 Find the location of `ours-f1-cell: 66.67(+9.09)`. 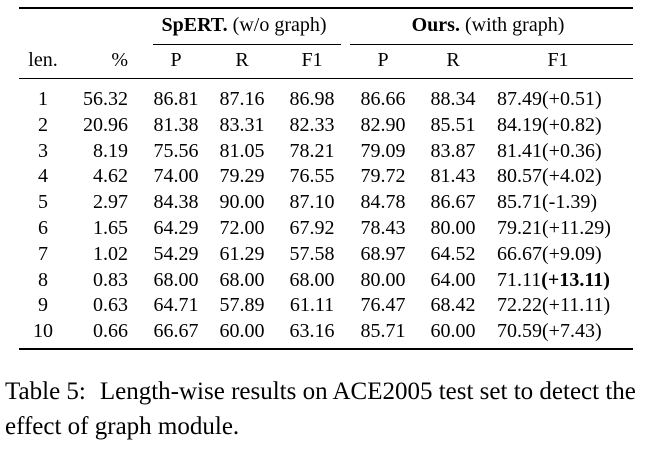

ours-f1-cell: 66.67(+9.09) is located at coordinates (549, 254).